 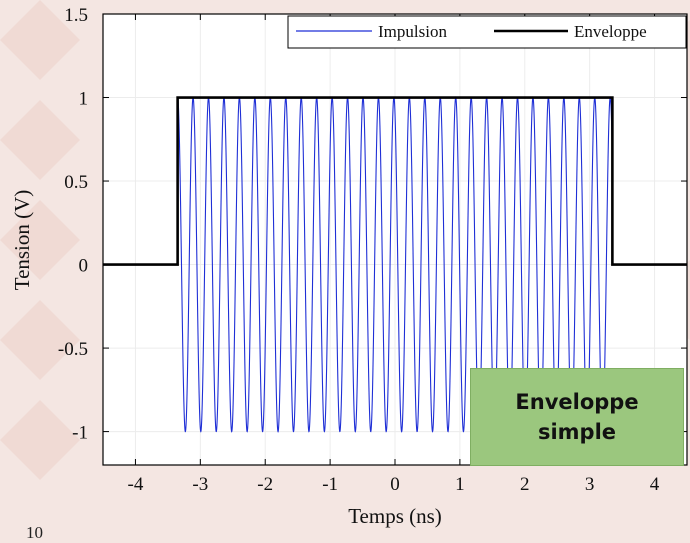 What do you see at coordinates (460, 484) in the screenshot?
I see `x-tick-label: 1` at bounding box center [460, 484].